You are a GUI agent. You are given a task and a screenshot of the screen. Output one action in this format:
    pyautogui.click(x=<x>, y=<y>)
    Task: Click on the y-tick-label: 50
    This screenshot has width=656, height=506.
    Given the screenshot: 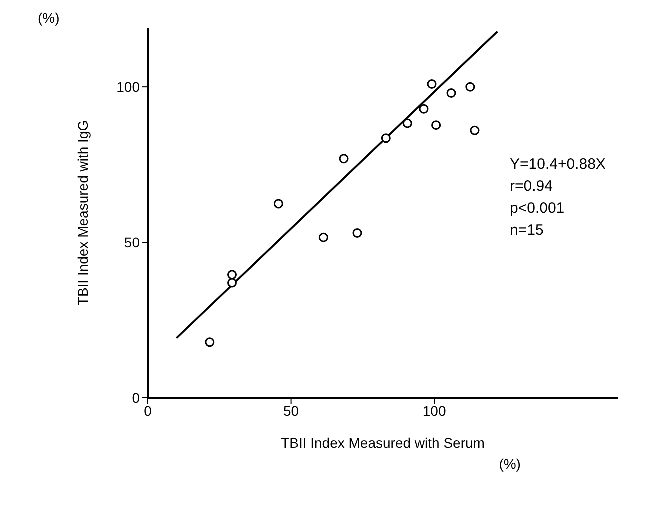 What is the action you would take?
    pyautogui.click(x=132, y=242)
    